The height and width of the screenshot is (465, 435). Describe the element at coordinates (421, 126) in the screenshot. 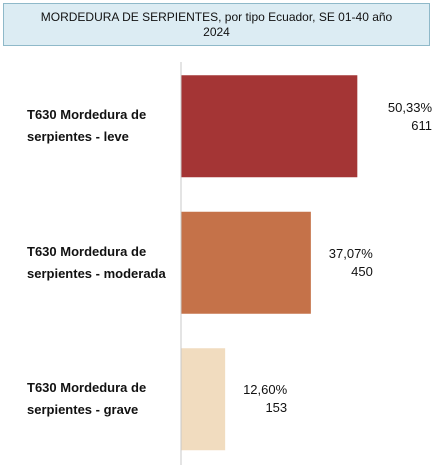

I see `value-label: 611` at that location.